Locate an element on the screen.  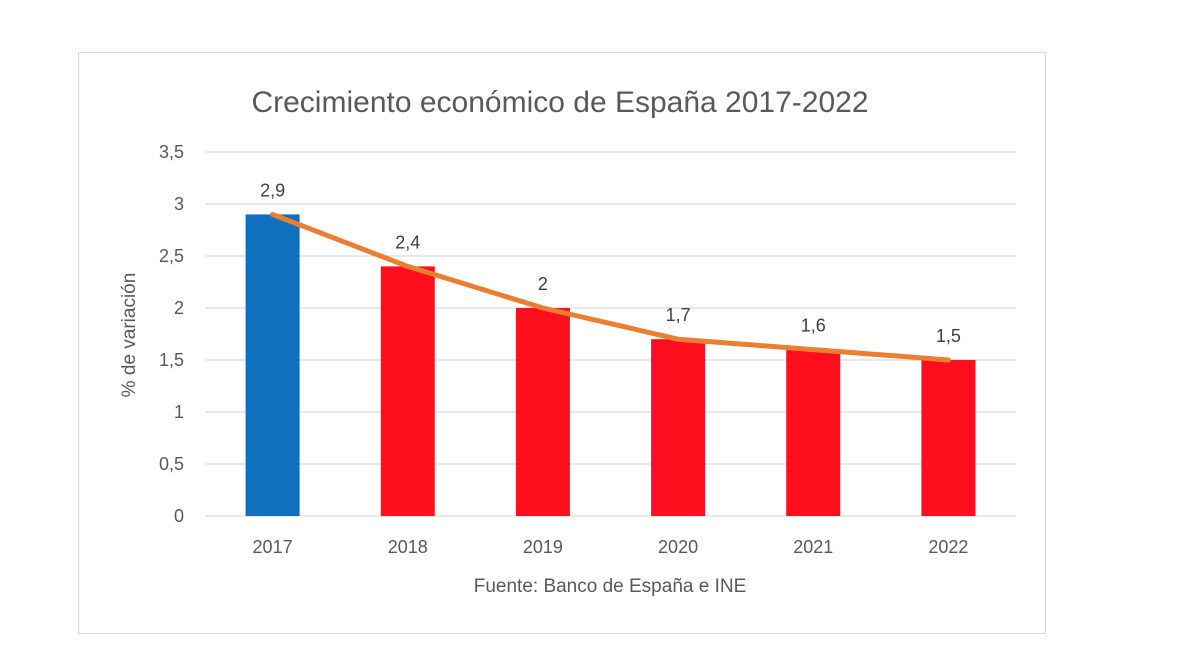
bar-2021 is located at coordinates (813, 432).